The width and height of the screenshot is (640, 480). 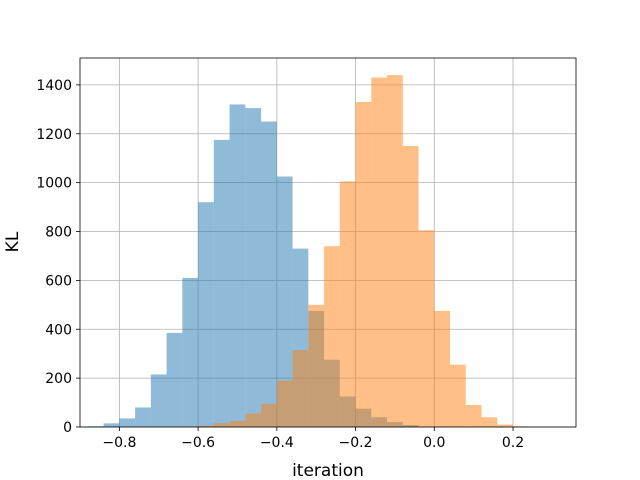 What do you see at coordinates (356, 443) in the screenshot?
I see `x-tick-label: −0.2` at bounding box center [356, 443].